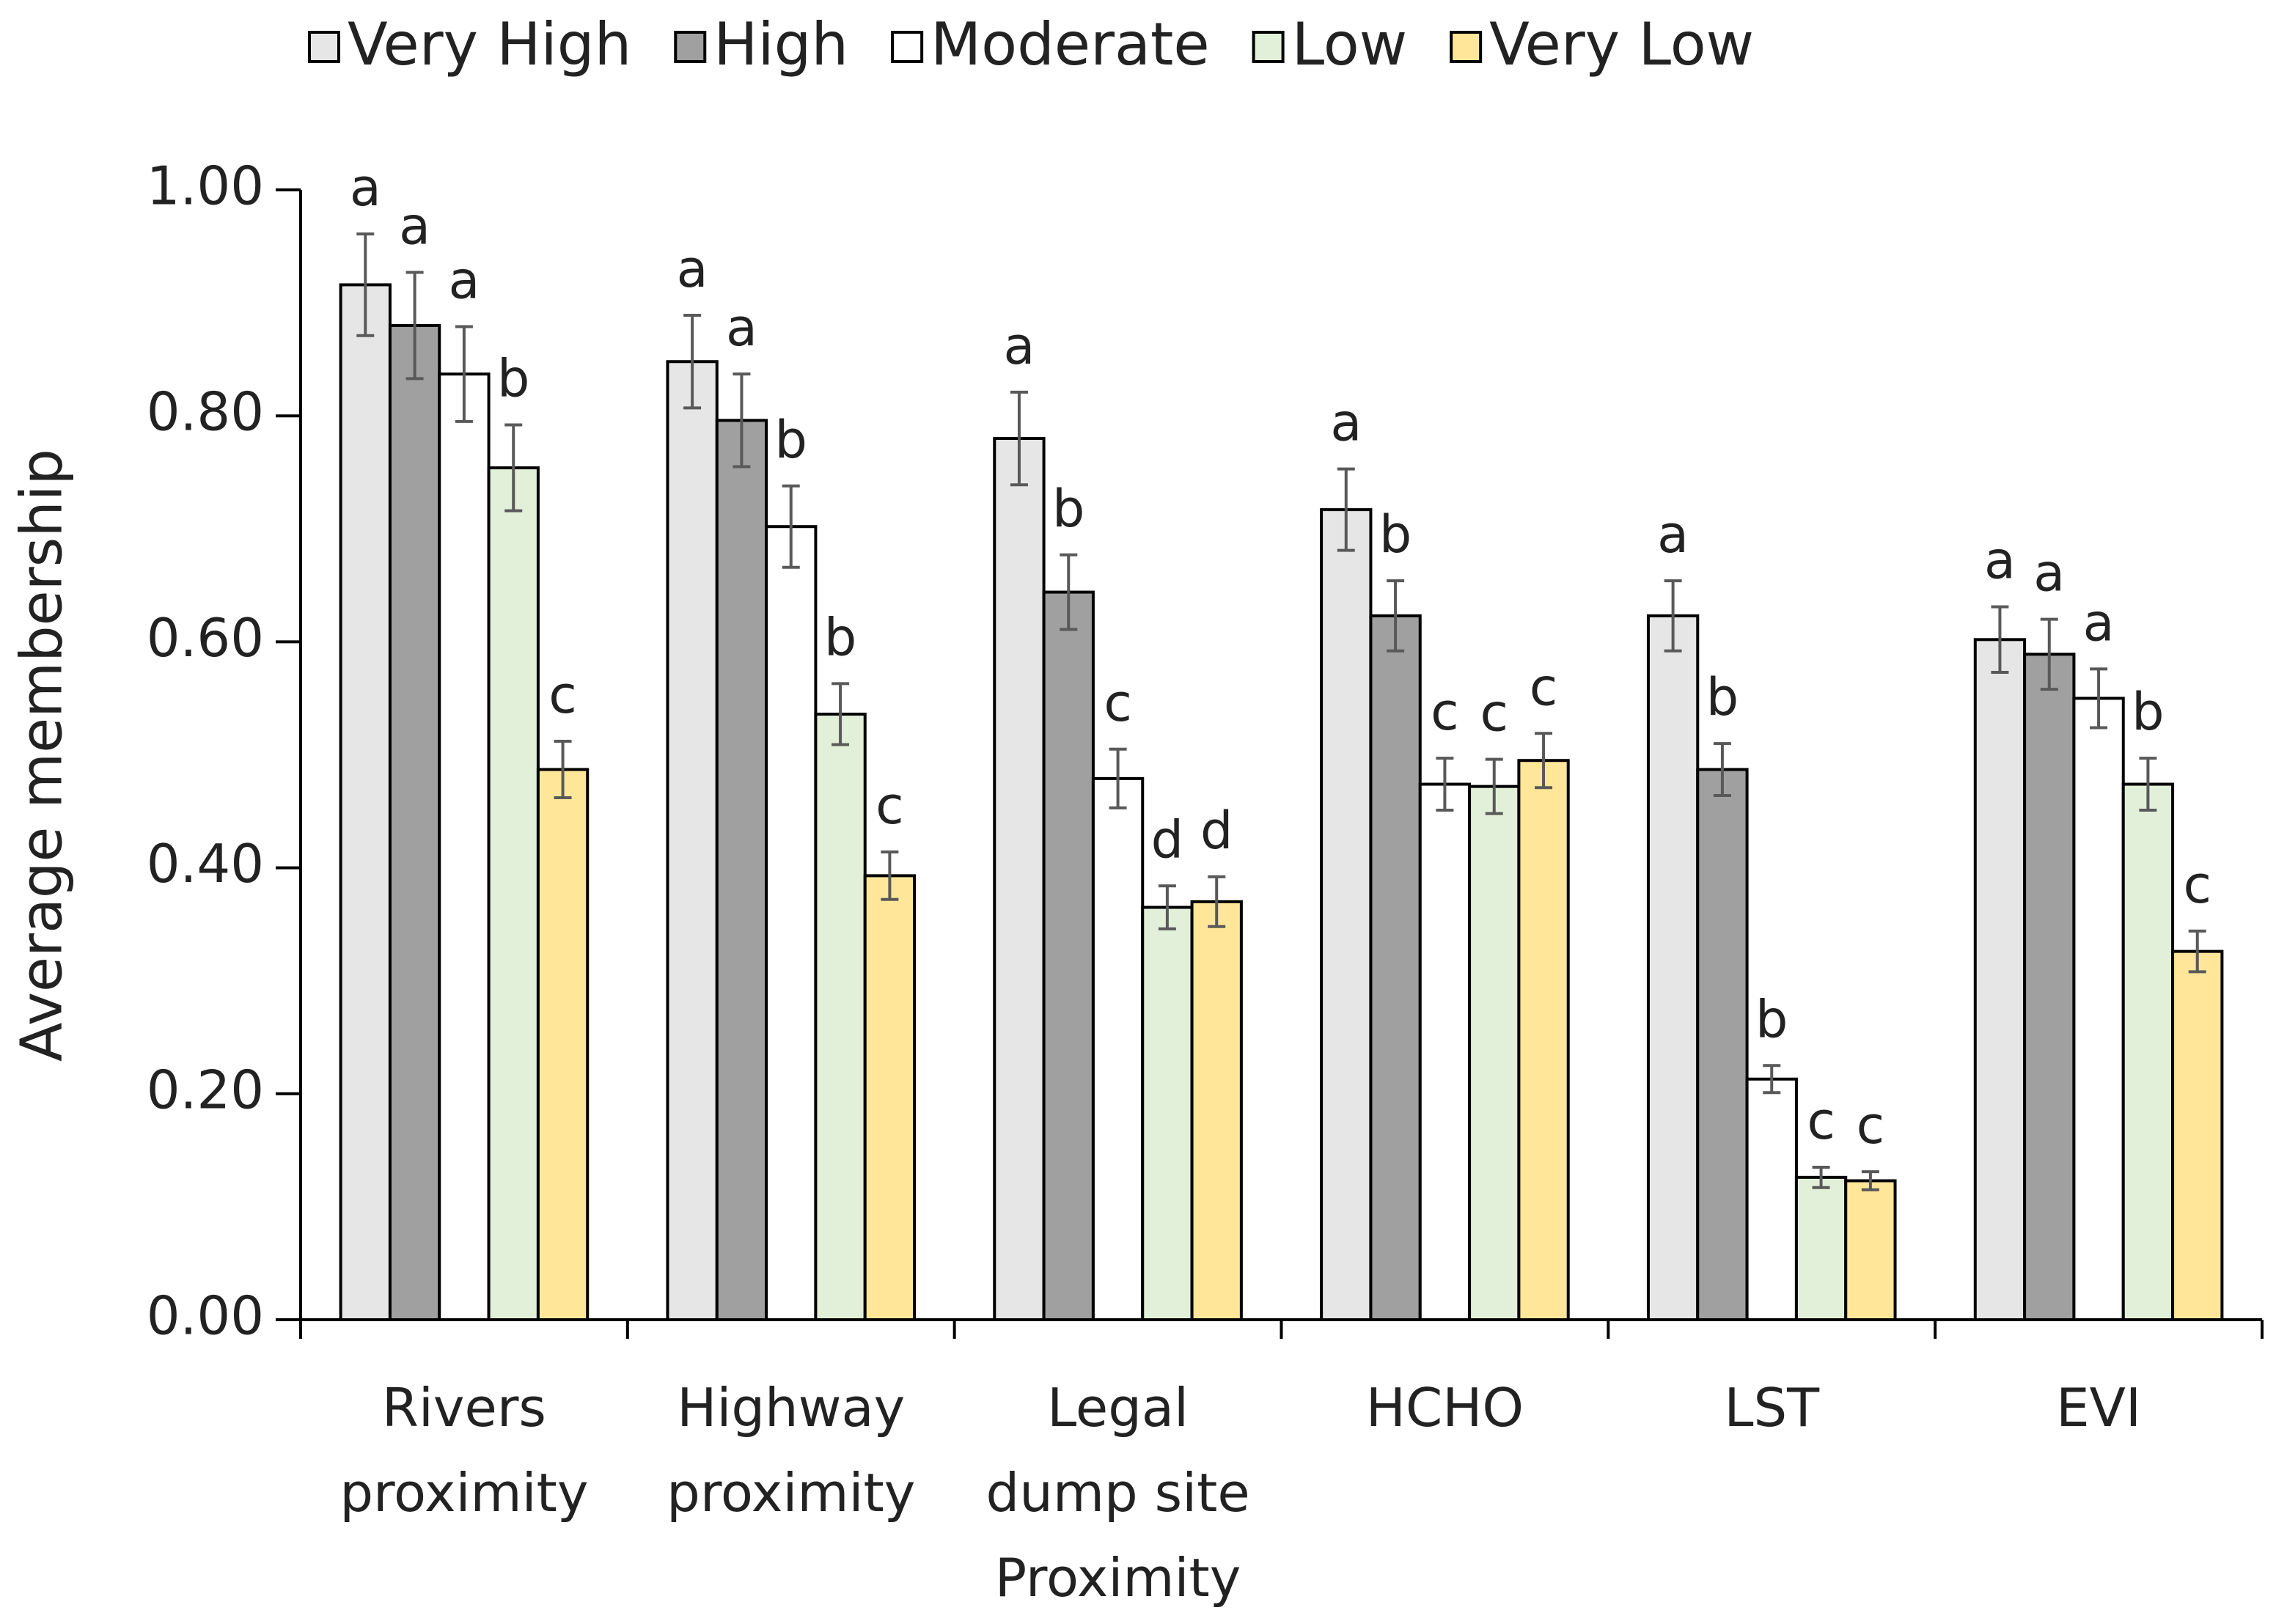 The image size is (2276, 1624). Describe the element at coordinates (1445, 1408) in the screenshot. I see `x-tick-label: HCHO` at that location.